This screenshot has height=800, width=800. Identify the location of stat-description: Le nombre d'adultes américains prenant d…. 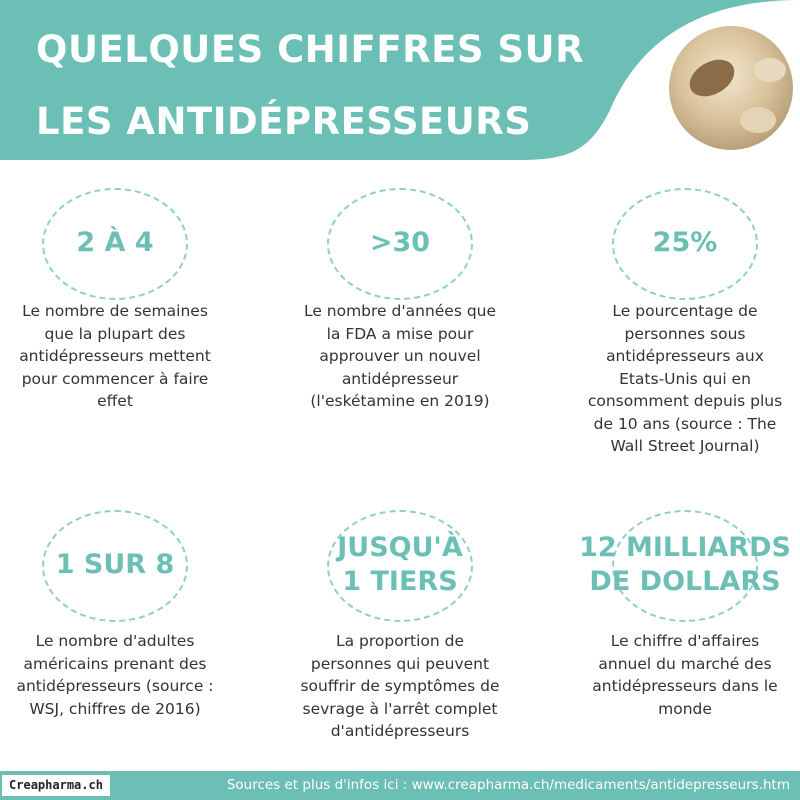
(115, 675).